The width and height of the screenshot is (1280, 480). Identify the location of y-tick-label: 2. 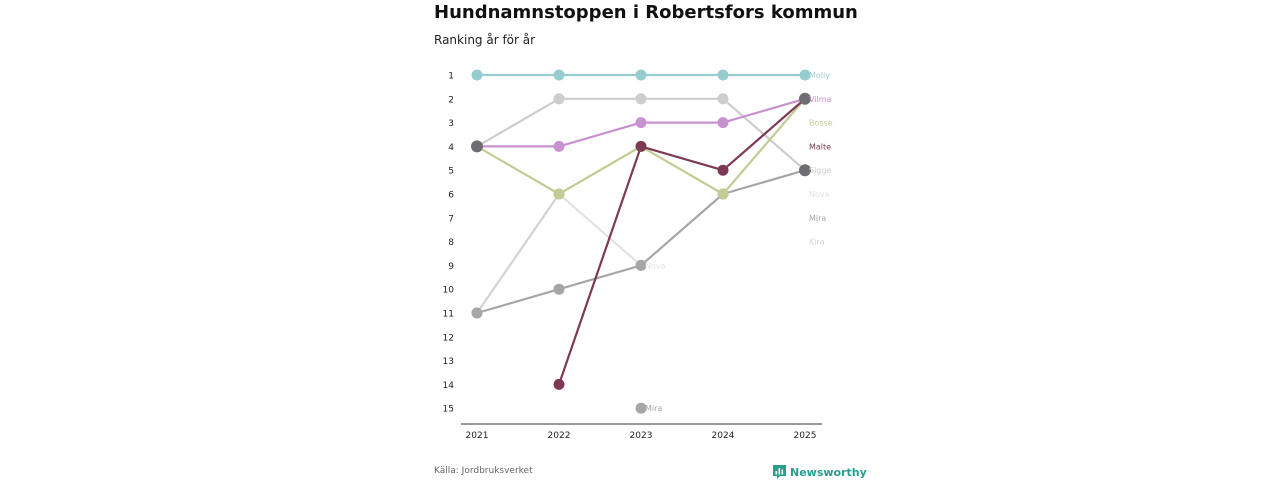
(451, 100).